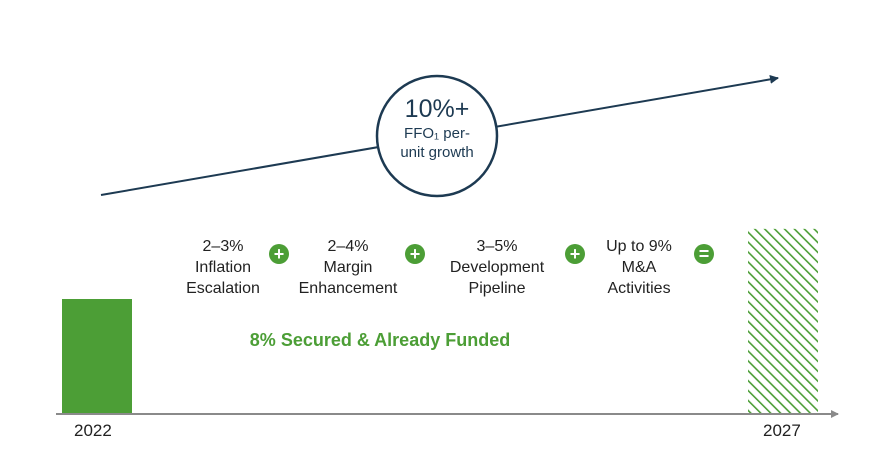  I want to click on secured-funded-note: 8% Secured & Already Funded, so click(380, 340).